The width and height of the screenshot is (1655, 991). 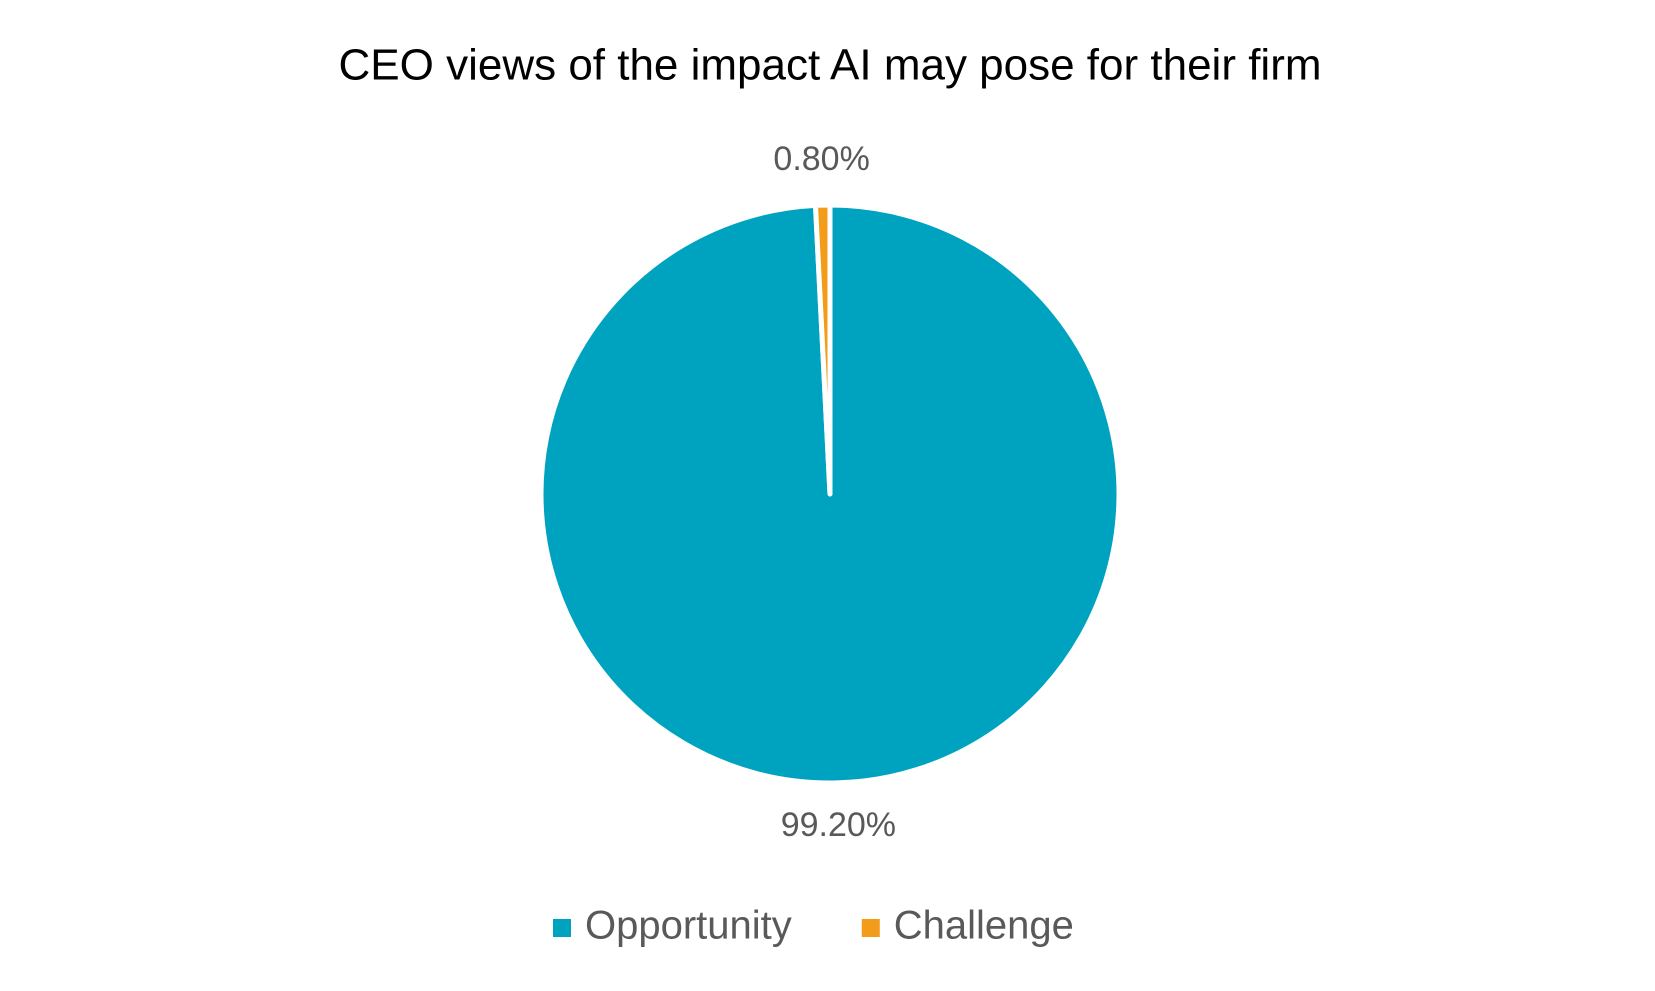 I want to click on data-label: 0.80%, so click(x=821, y=159).